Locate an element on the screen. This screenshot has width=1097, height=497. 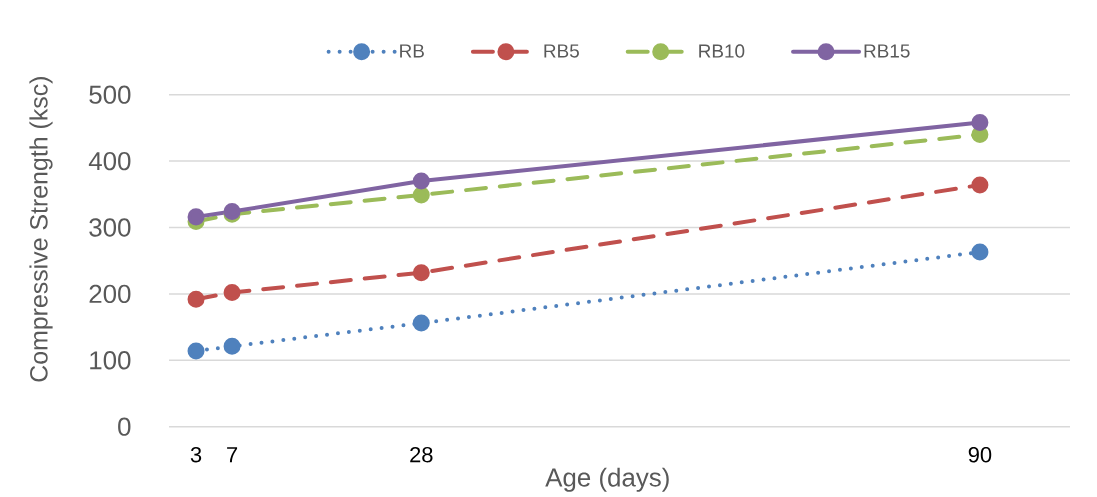
x-tick-label: 28 is located at coordinates (421, 454).